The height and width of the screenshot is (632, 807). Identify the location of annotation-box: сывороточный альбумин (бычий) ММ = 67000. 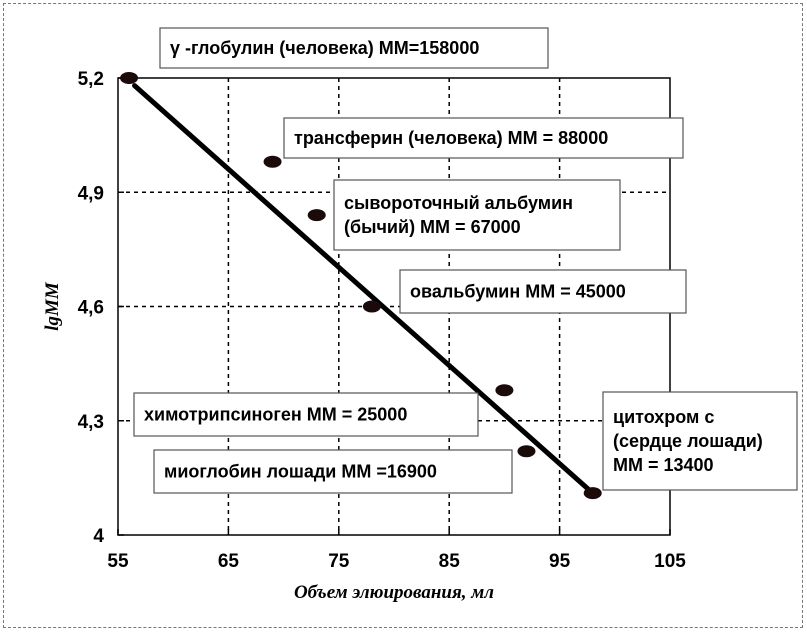
(477, 215).